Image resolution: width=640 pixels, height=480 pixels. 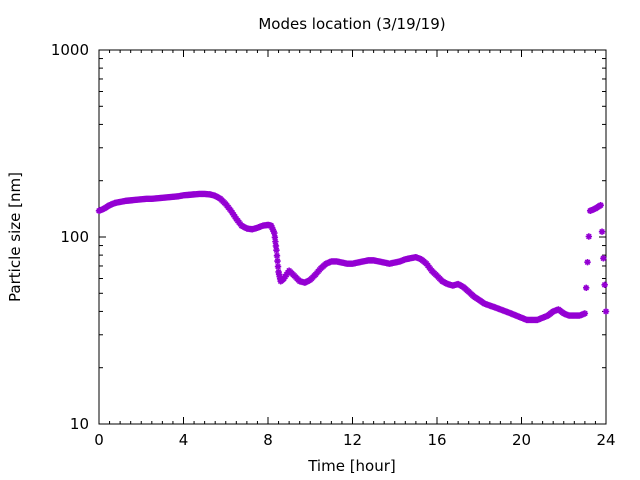 I want to click on y-axis-label: Particle size [nm], so click(x=15, y=237).